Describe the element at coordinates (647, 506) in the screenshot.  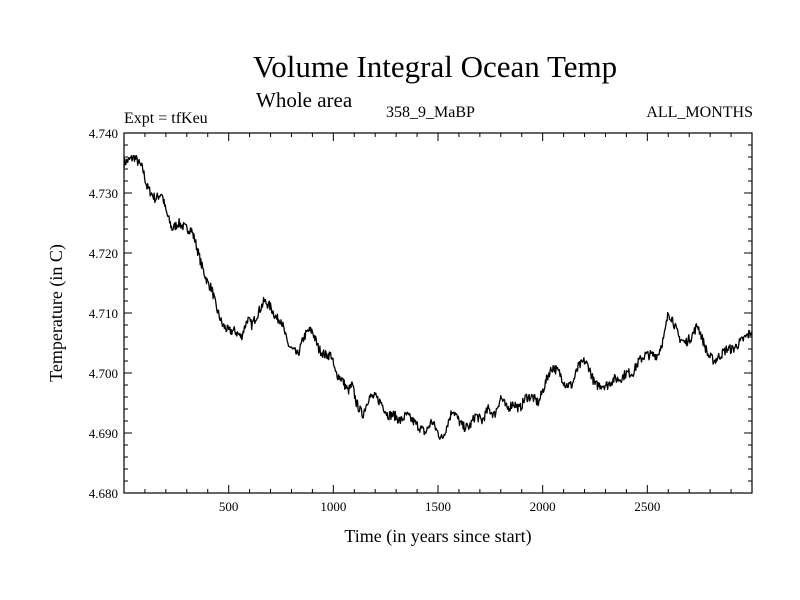
I see `x-tick-label: 2500` at that location.